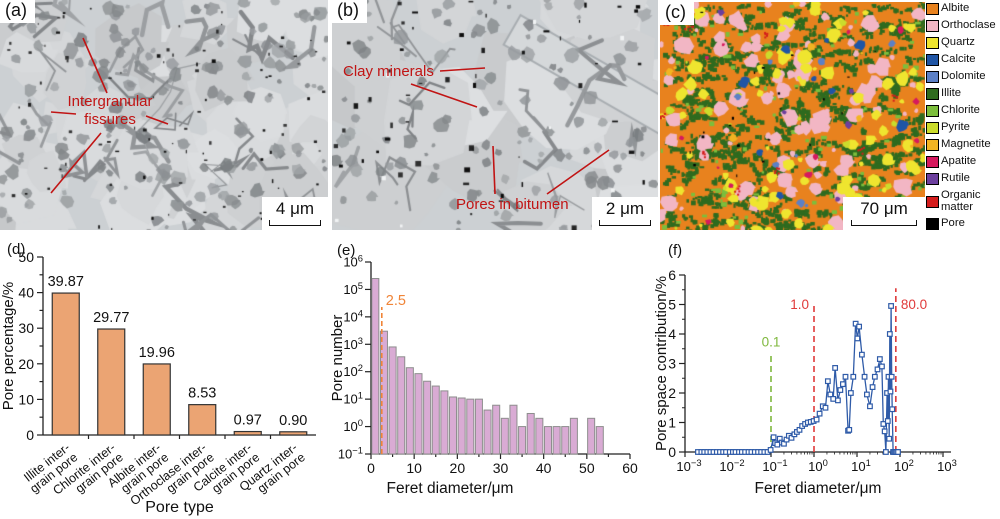 This screenshot has width=1000, height=519. I want to click on annotation-clay-minerals: Clay minerals, so click(388, 71).